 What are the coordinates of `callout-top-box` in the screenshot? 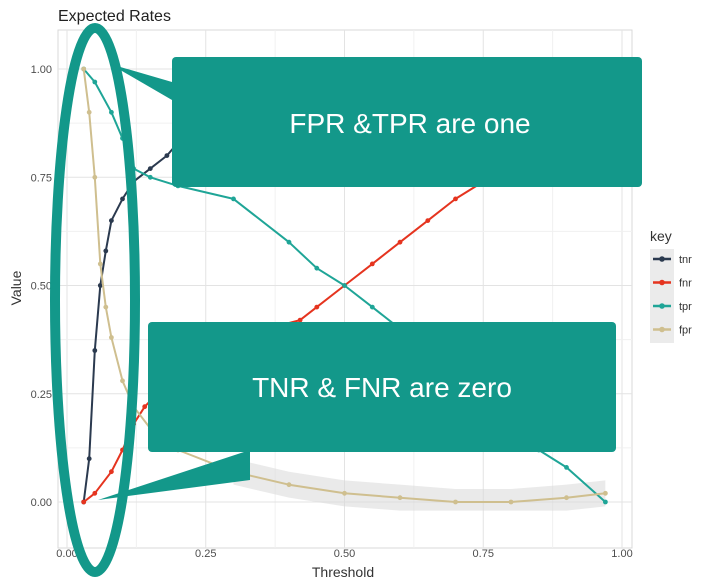 It's located at (407, 122).